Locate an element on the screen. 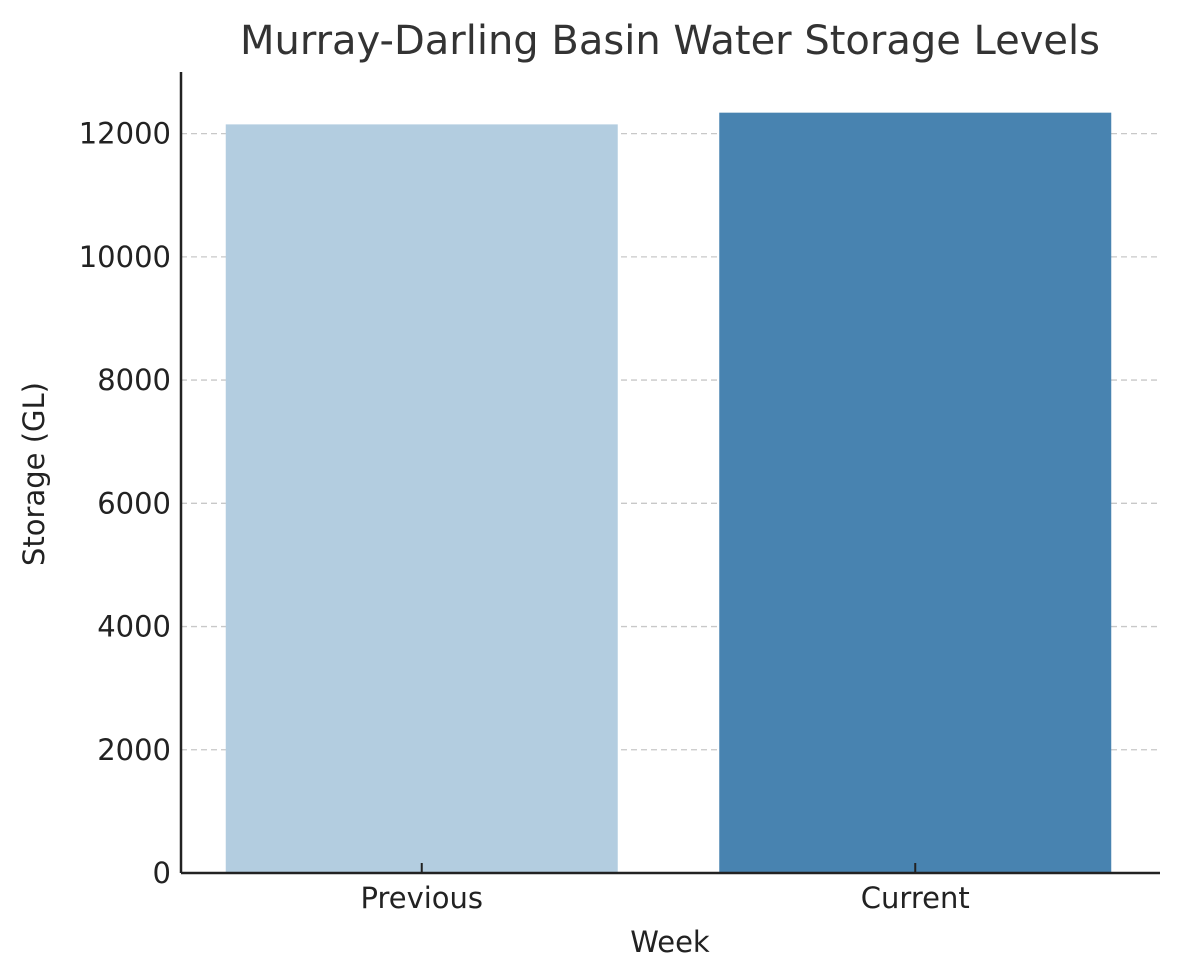 The height and width of the screenshot is (980, 1180). x-axis-label: Week is located at coordinates (670, 942).